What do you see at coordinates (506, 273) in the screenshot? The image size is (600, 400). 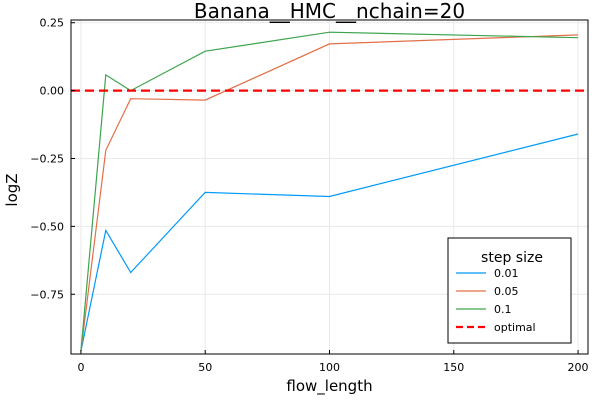 I see `legend-label: 0.01` at bounding box center [506, 273].